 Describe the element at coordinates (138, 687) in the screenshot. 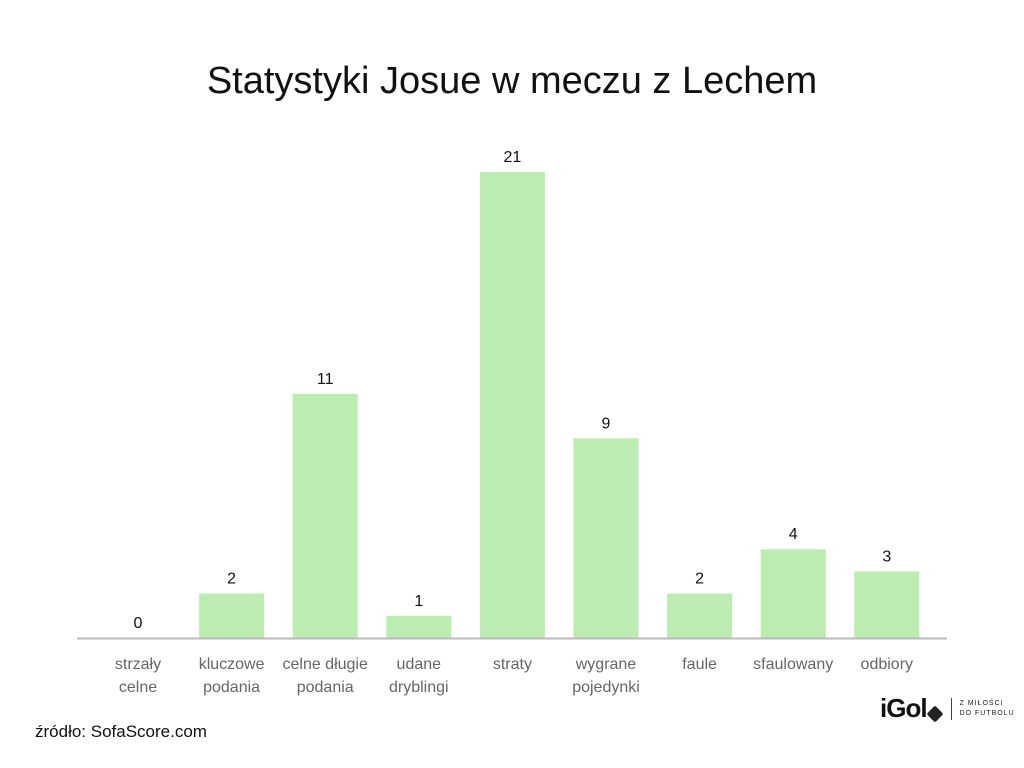

I see `x-tick-label: celne` at that location.